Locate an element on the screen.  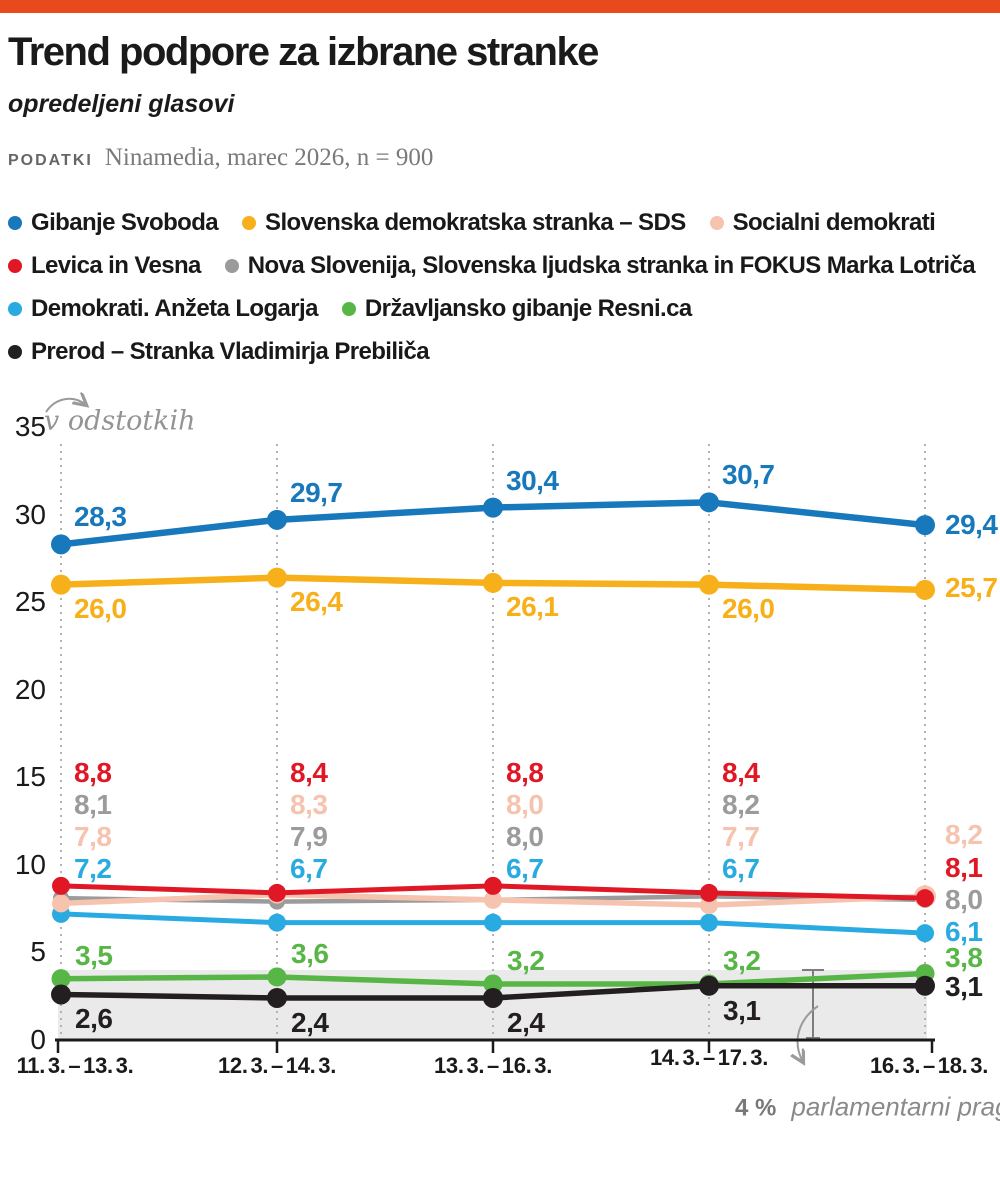
legend-item-label: Socialni demokrati is located at coordinates (834, 222).